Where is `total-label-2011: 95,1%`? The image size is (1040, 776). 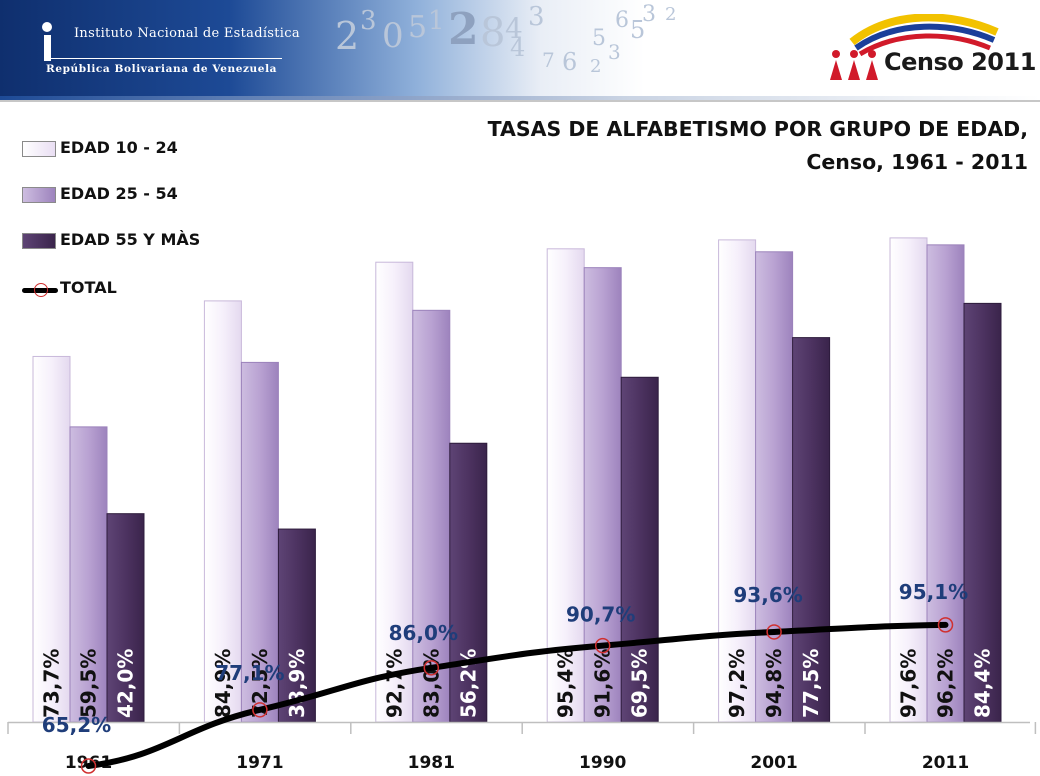 total-label-2011: 95,1% is located at coordinates (933, 592).